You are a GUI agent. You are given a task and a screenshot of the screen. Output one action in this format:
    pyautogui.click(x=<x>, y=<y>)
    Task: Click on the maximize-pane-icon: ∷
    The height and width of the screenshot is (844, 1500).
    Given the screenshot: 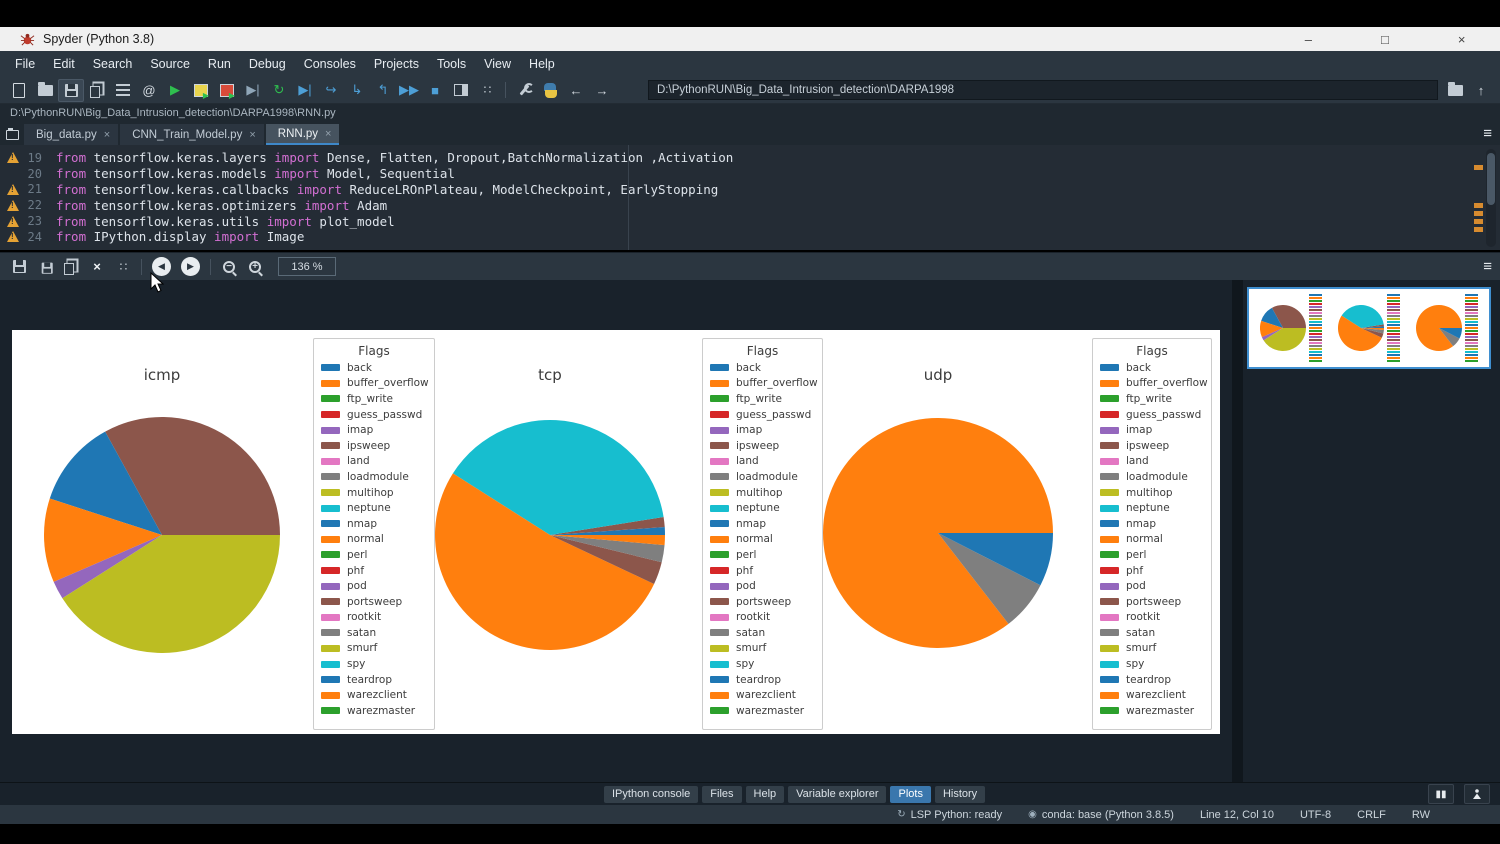 What is the action you would take?
    pyautogui.click(x=487, y=90)
    